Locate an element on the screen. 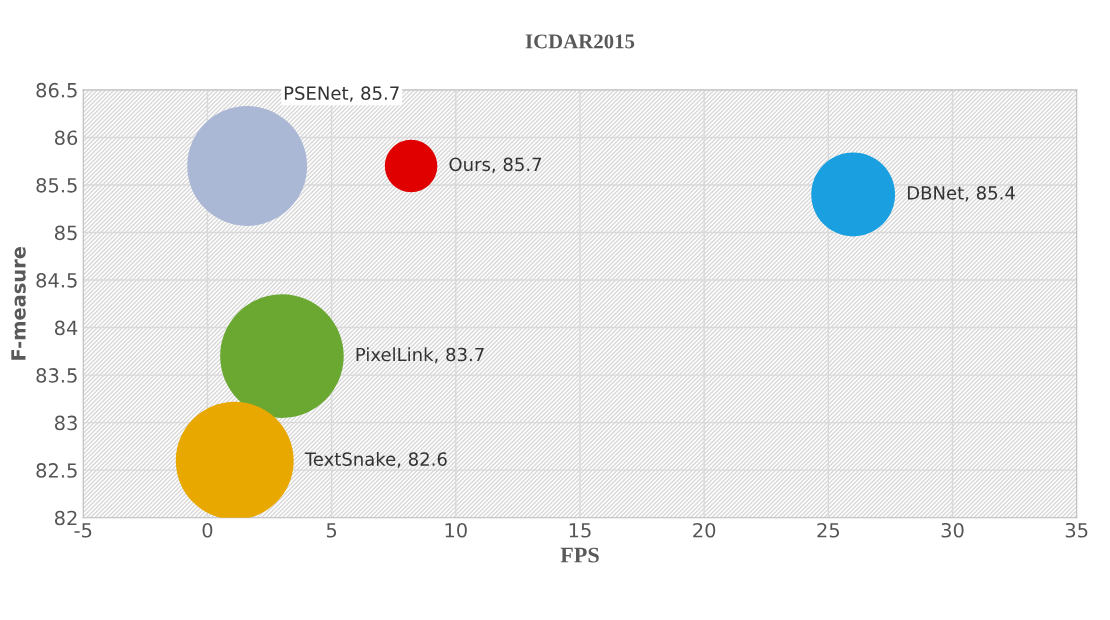 The width and height of the screenshot is (1110, 620). x-tick-label: 10 is located at coordinates (456, 530).